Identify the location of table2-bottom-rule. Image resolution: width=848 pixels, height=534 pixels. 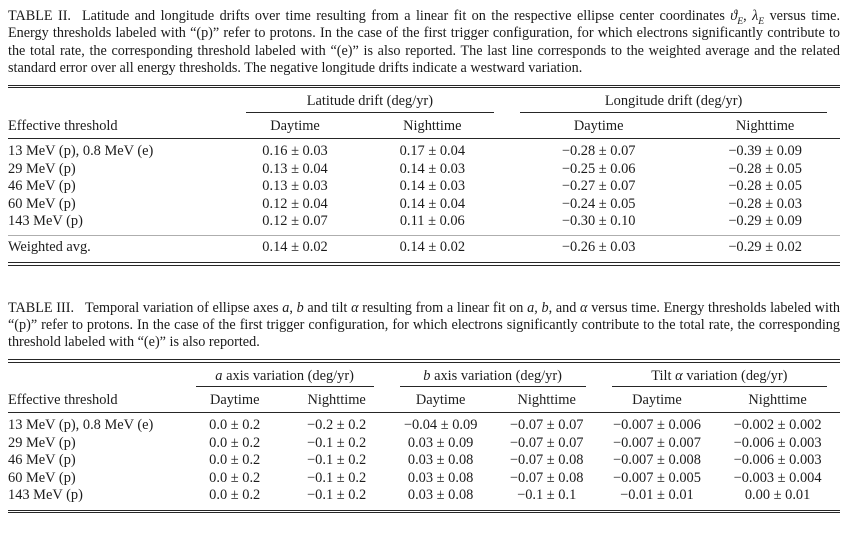
(424, 263).